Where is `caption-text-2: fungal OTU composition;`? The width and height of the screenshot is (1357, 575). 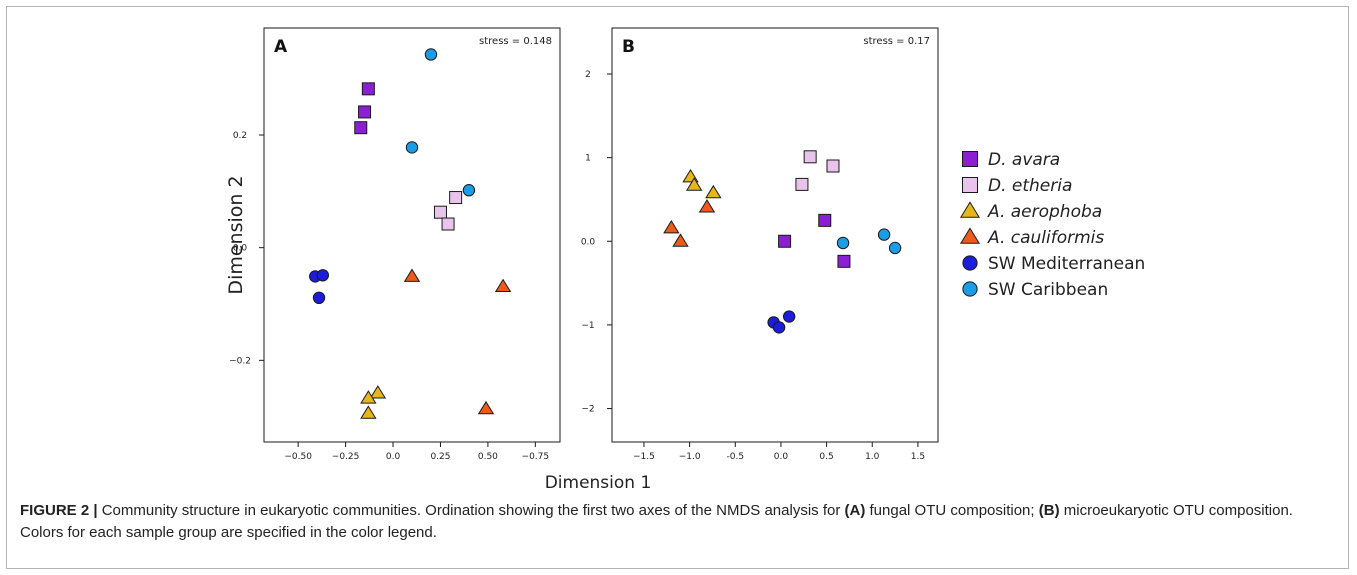
caption-text-2: fungal OTU composition; is located at coordinates (952, 510).